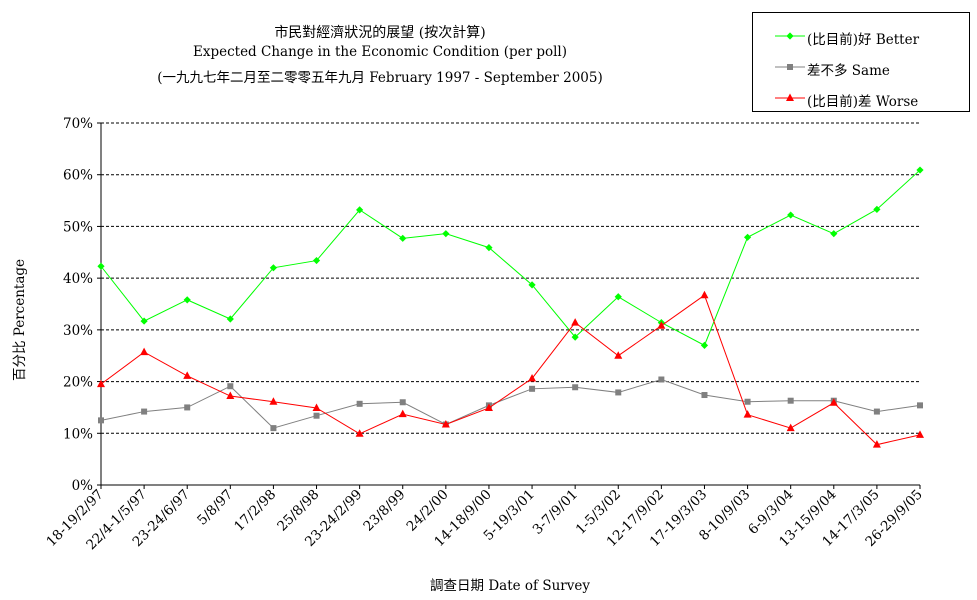  What do you see at coordinates (255, 511) in the screenshot?
I see `x-tick-label: 17/2/98` at bounding box center [255, 511].